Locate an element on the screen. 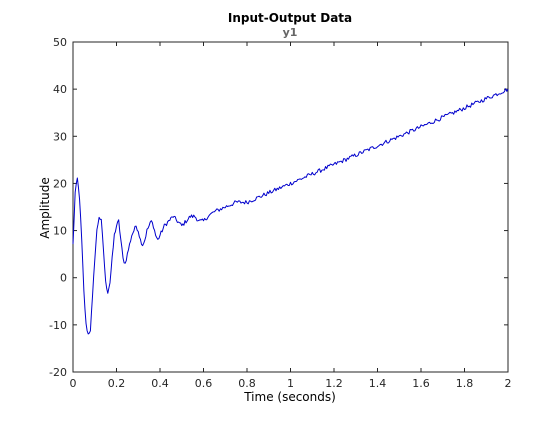 The height and width of the screenshot is (424, 560). x-tick-label: 0.4 is located at coordinates (160, 383).